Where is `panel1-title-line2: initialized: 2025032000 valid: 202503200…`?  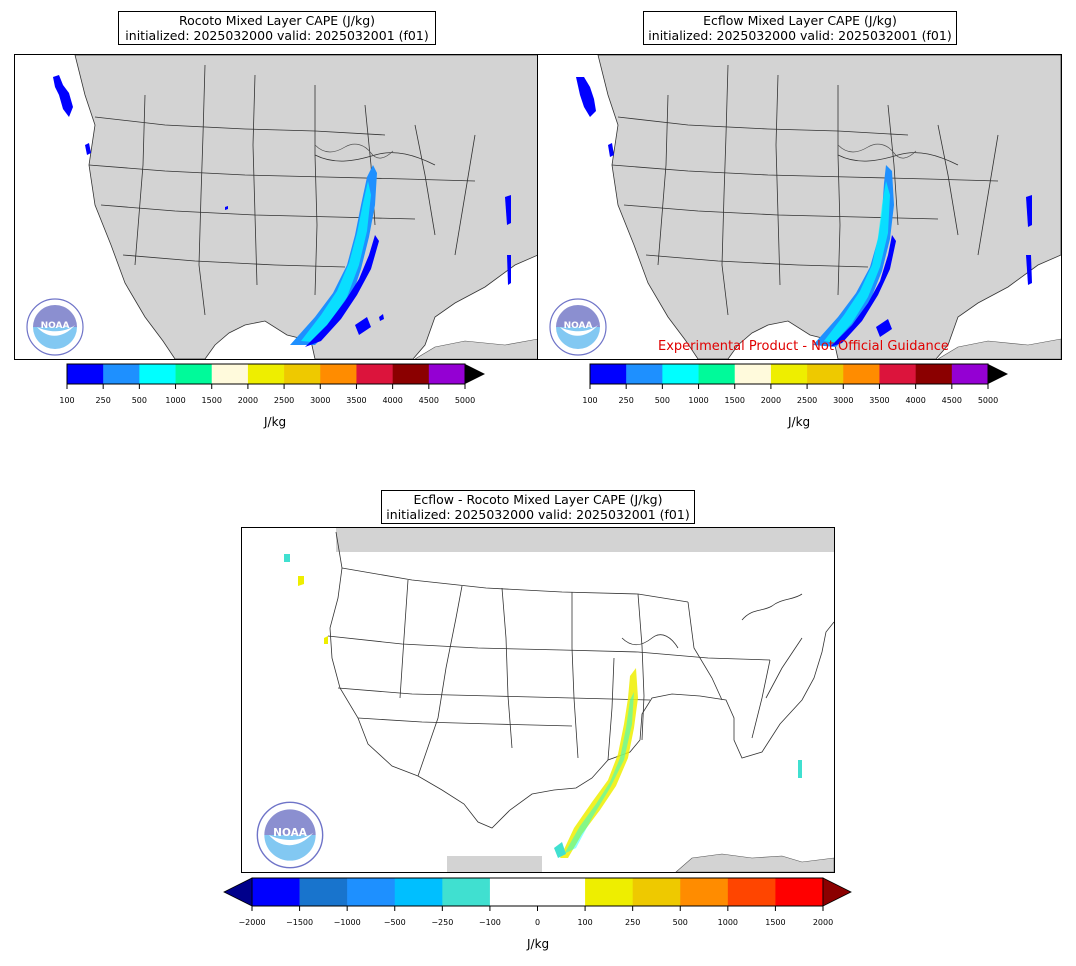
panel1-title-line2: initialized: 2025032000 valid: 202503200… is located at coordinates (277, 35).